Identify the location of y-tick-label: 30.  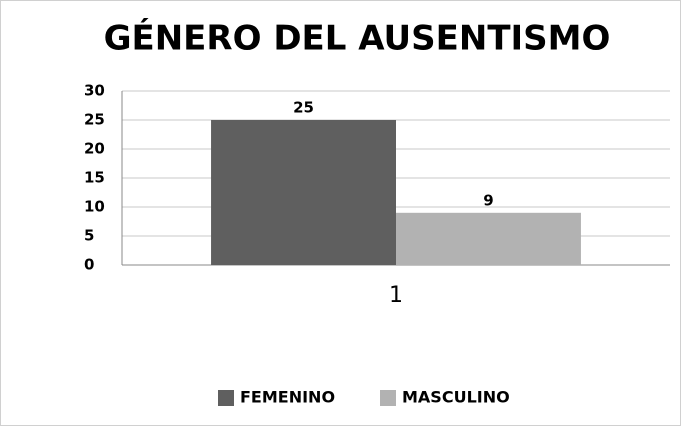
(94, 91).